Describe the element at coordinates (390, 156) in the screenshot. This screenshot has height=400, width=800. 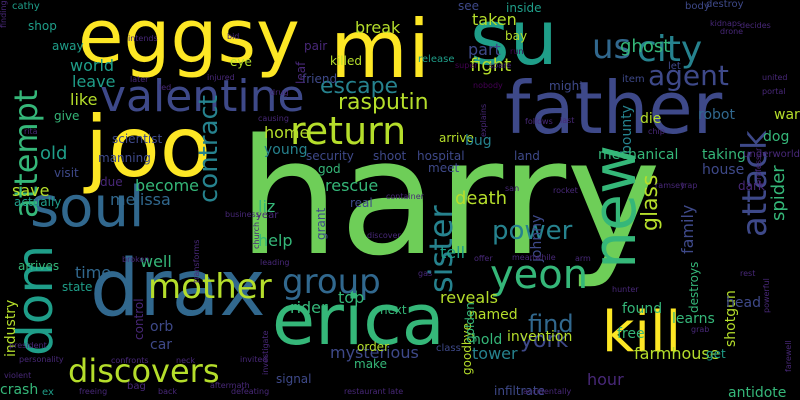
I see `word-shoot: shoot` at that location.